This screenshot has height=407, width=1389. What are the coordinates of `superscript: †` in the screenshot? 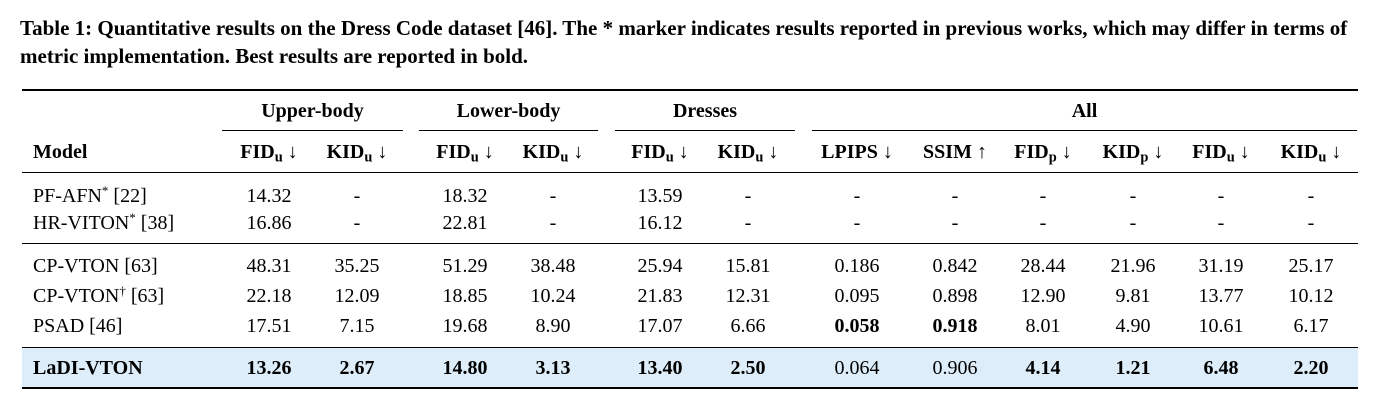 It's located at (122, 290).